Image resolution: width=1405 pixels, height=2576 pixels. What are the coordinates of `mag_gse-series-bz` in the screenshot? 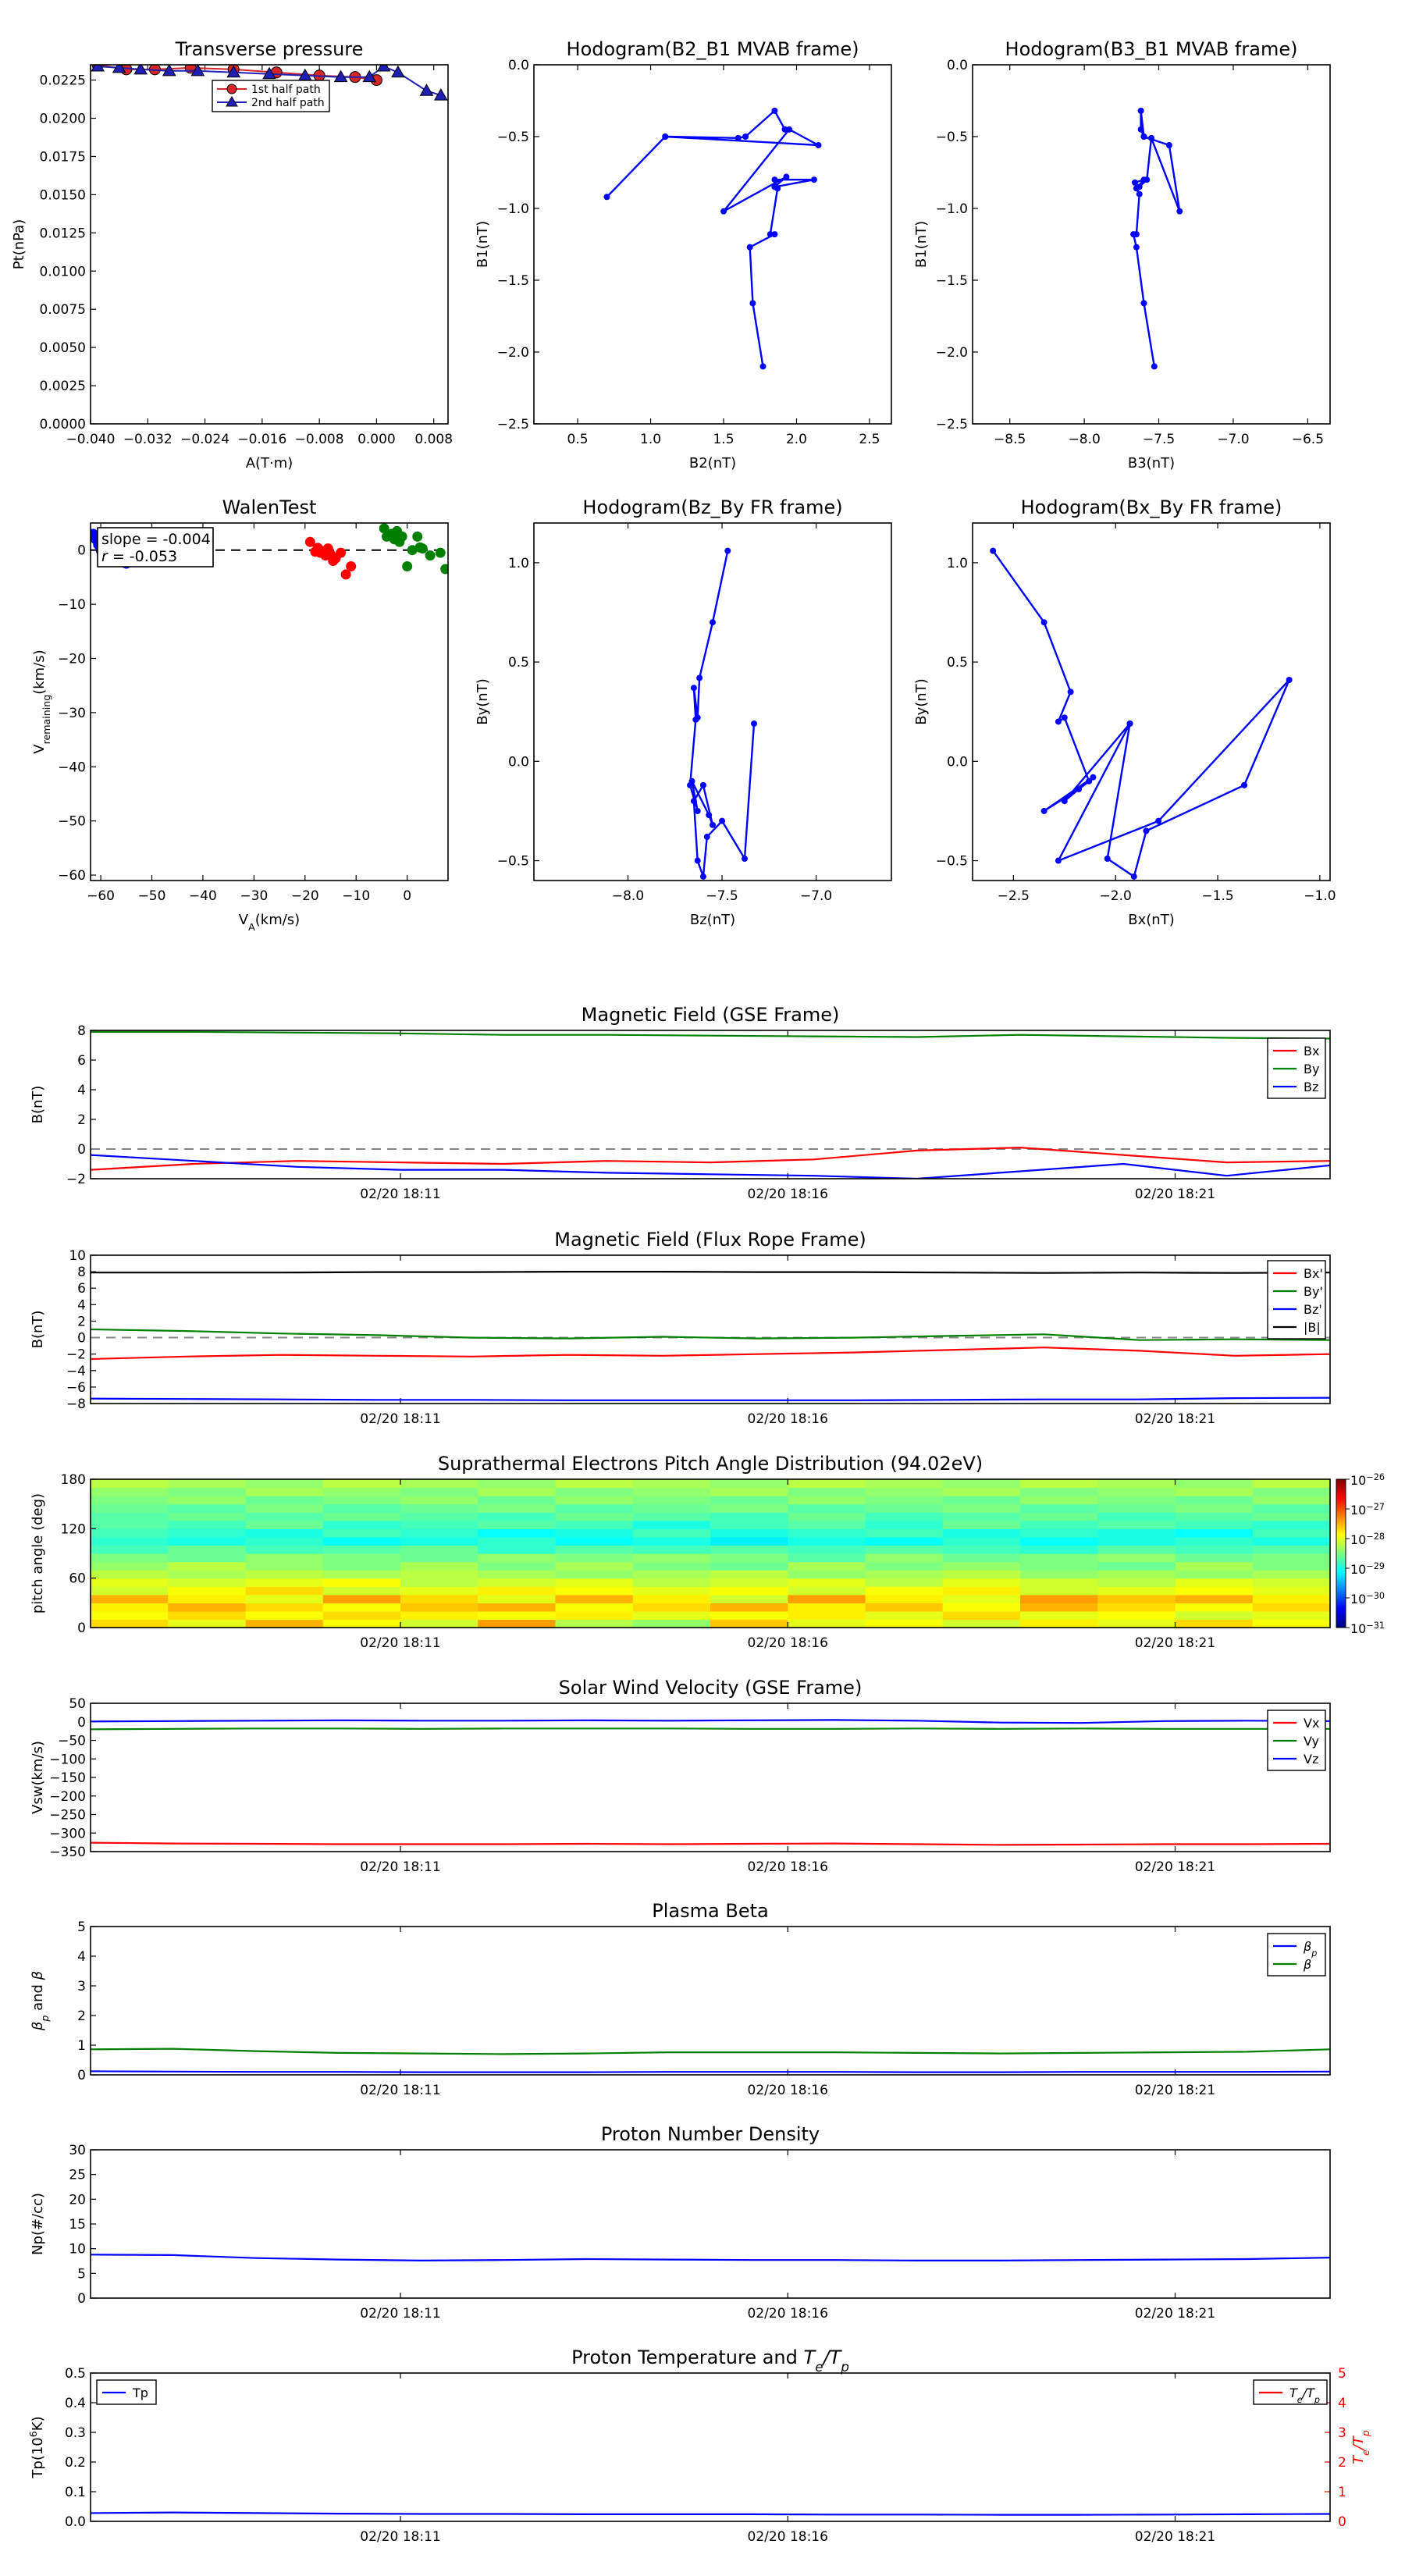 It's located at (711, 1166).